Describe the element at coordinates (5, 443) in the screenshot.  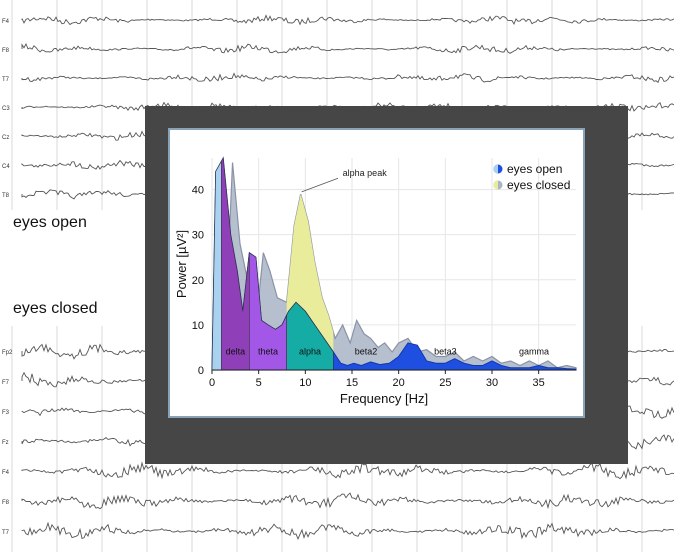
I see `eeg-channel-label: Fz` at that location.